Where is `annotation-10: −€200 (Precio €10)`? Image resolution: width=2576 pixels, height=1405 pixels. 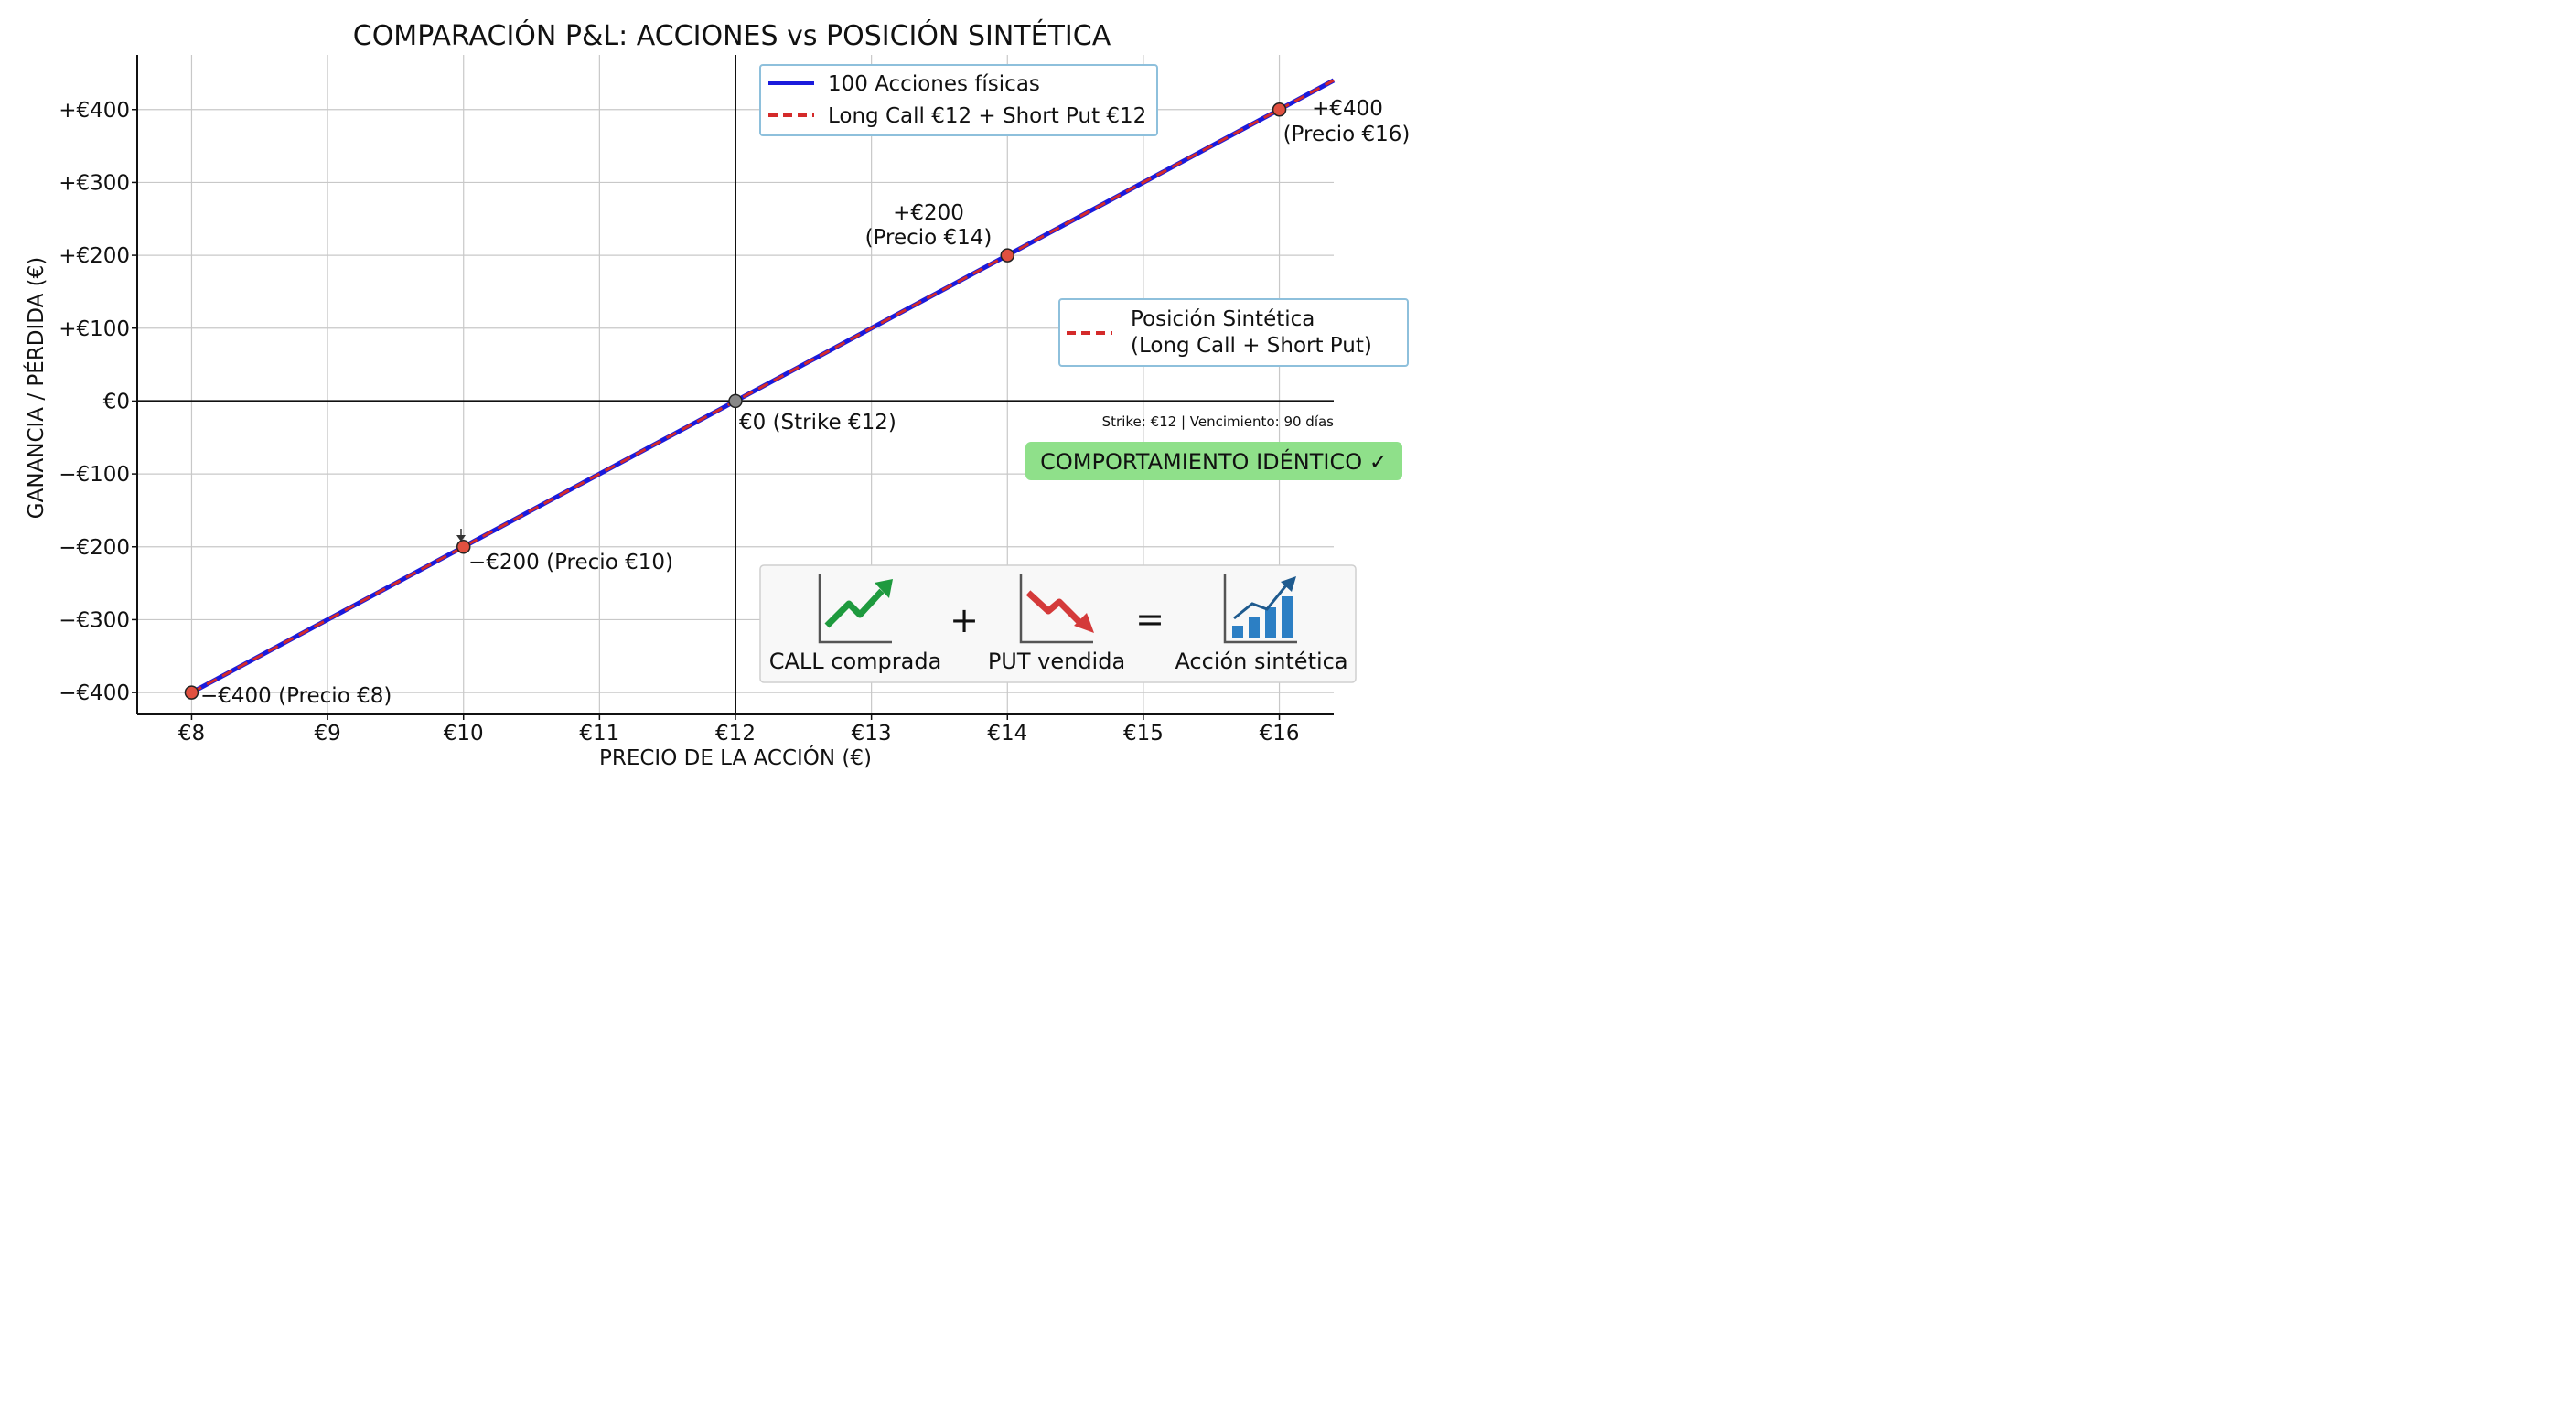
annotation-10: −€200 (Precio €10) is located at coordinates (570, 562).